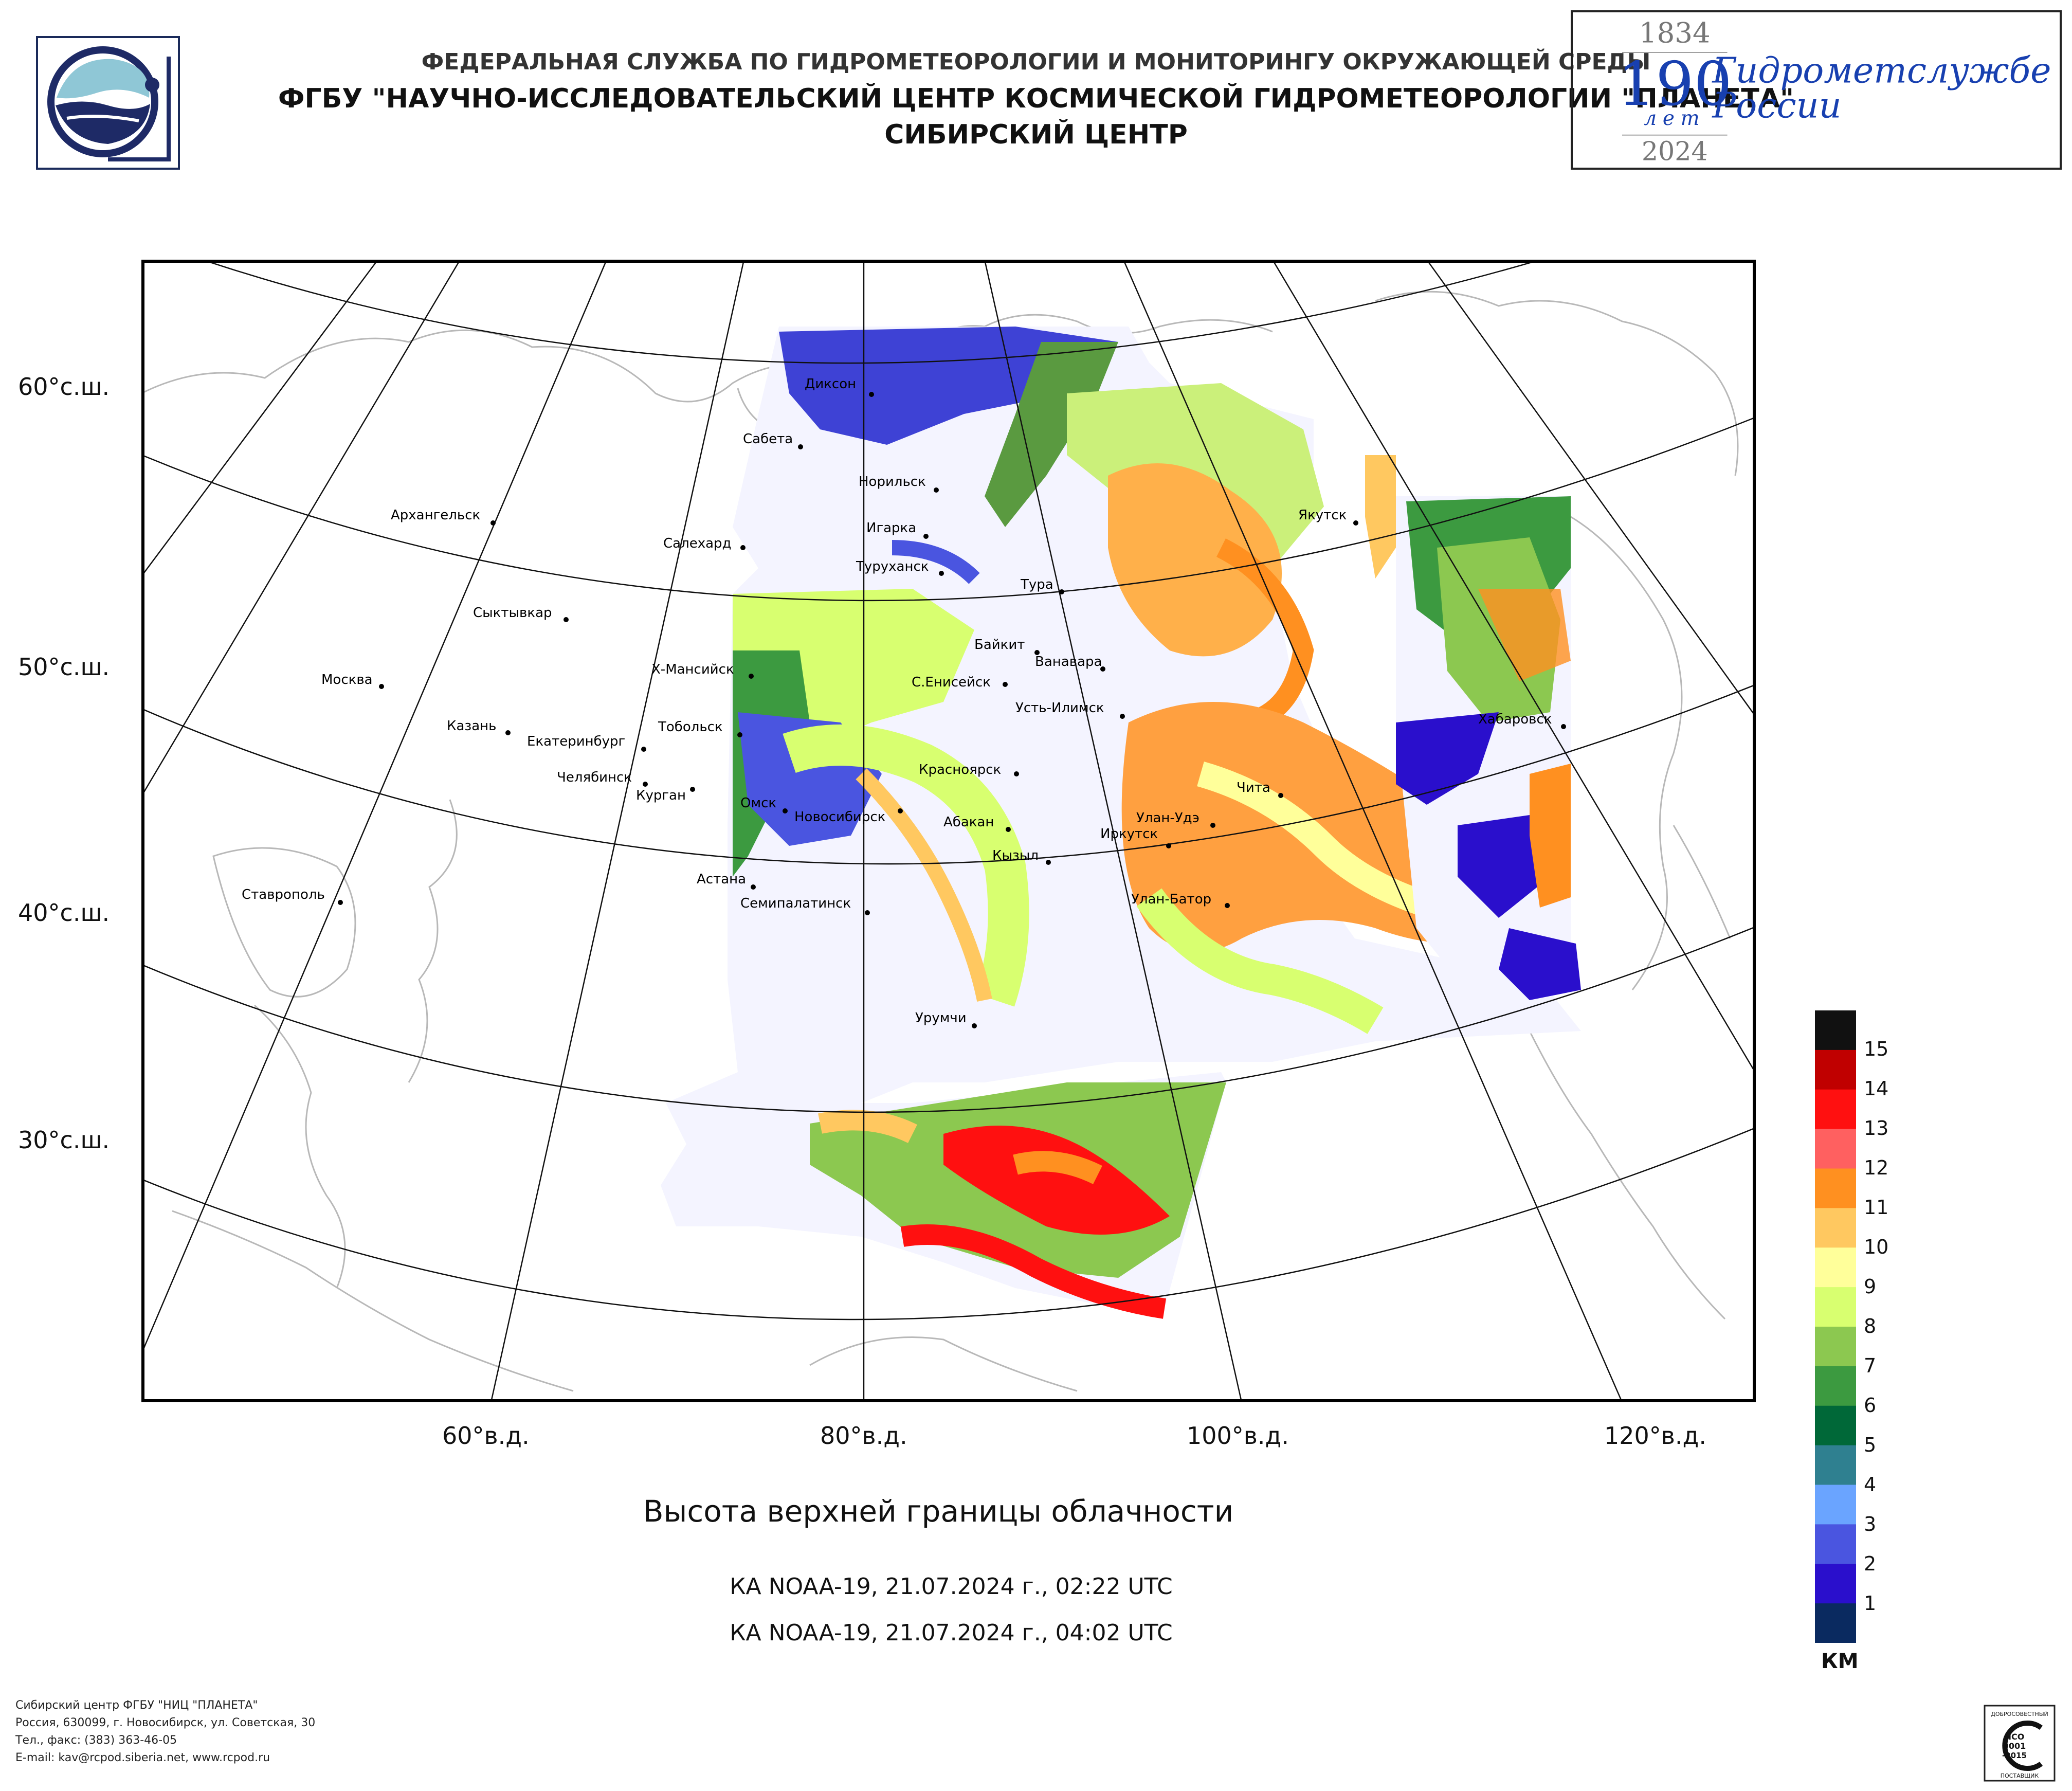 This screenshot has height=1791, width=2072. Describe the element at coordinates (1870, 1286) in the screenshot. I see `legend-label-9: 9` at that location.